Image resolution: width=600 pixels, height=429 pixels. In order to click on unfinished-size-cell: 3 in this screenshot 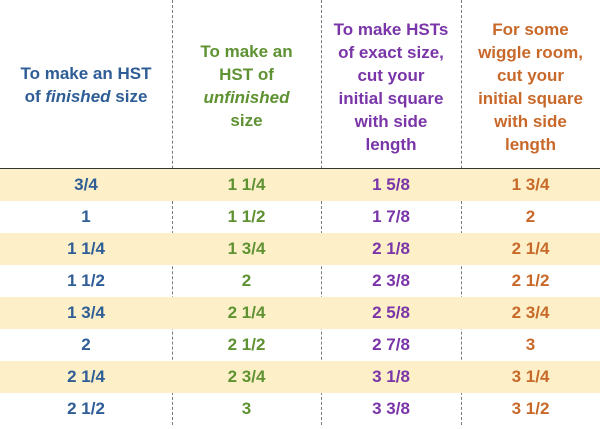, I will do `click(246, 408)`.